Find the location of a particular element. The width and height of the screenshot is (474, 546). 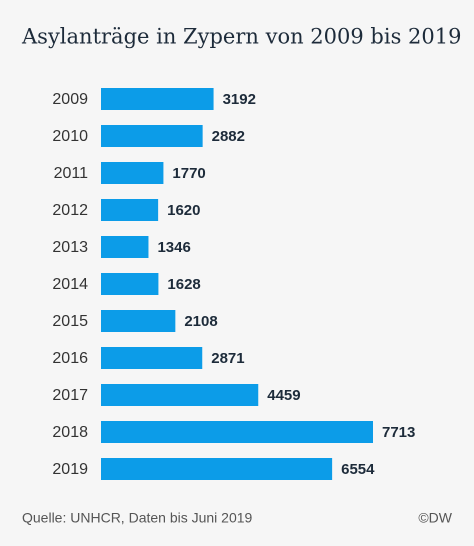

y-tick-label: 2017 is located at coordinates (70, 395).